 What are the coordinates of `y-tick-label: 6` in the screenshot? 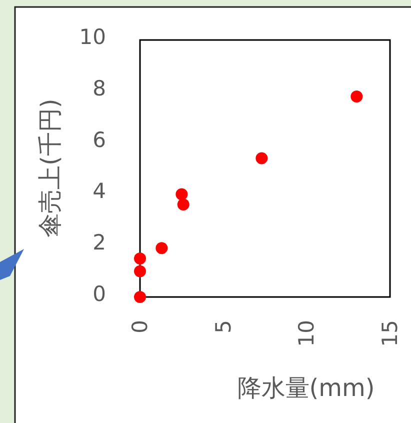 It's located at (99, 140).